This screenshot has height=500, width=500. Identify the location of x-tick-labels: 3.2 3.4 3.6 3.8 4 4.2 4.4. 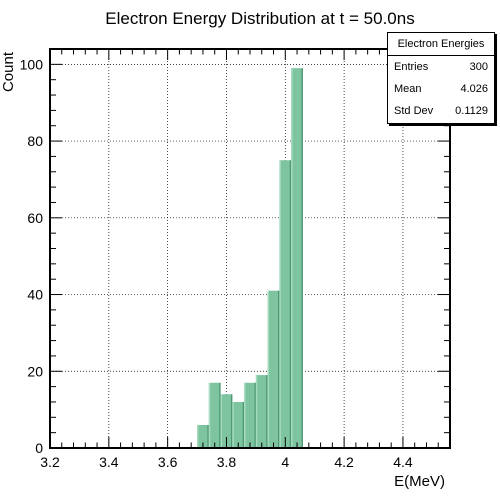
(226, 462).